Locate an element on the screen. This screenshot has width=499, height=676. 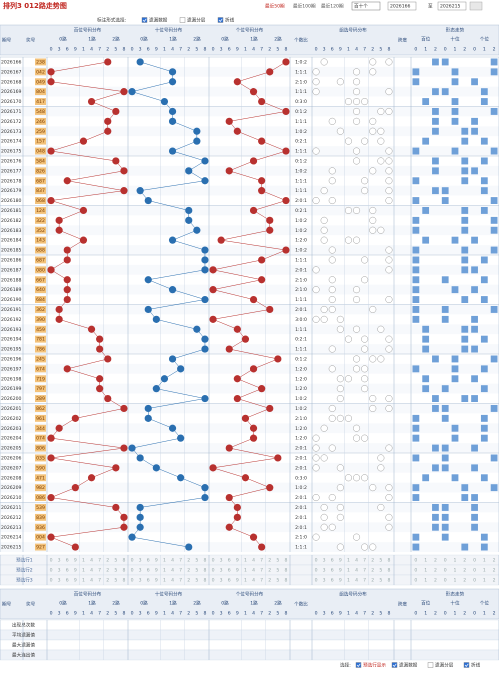
search-button is located at coordinates (476, 6).